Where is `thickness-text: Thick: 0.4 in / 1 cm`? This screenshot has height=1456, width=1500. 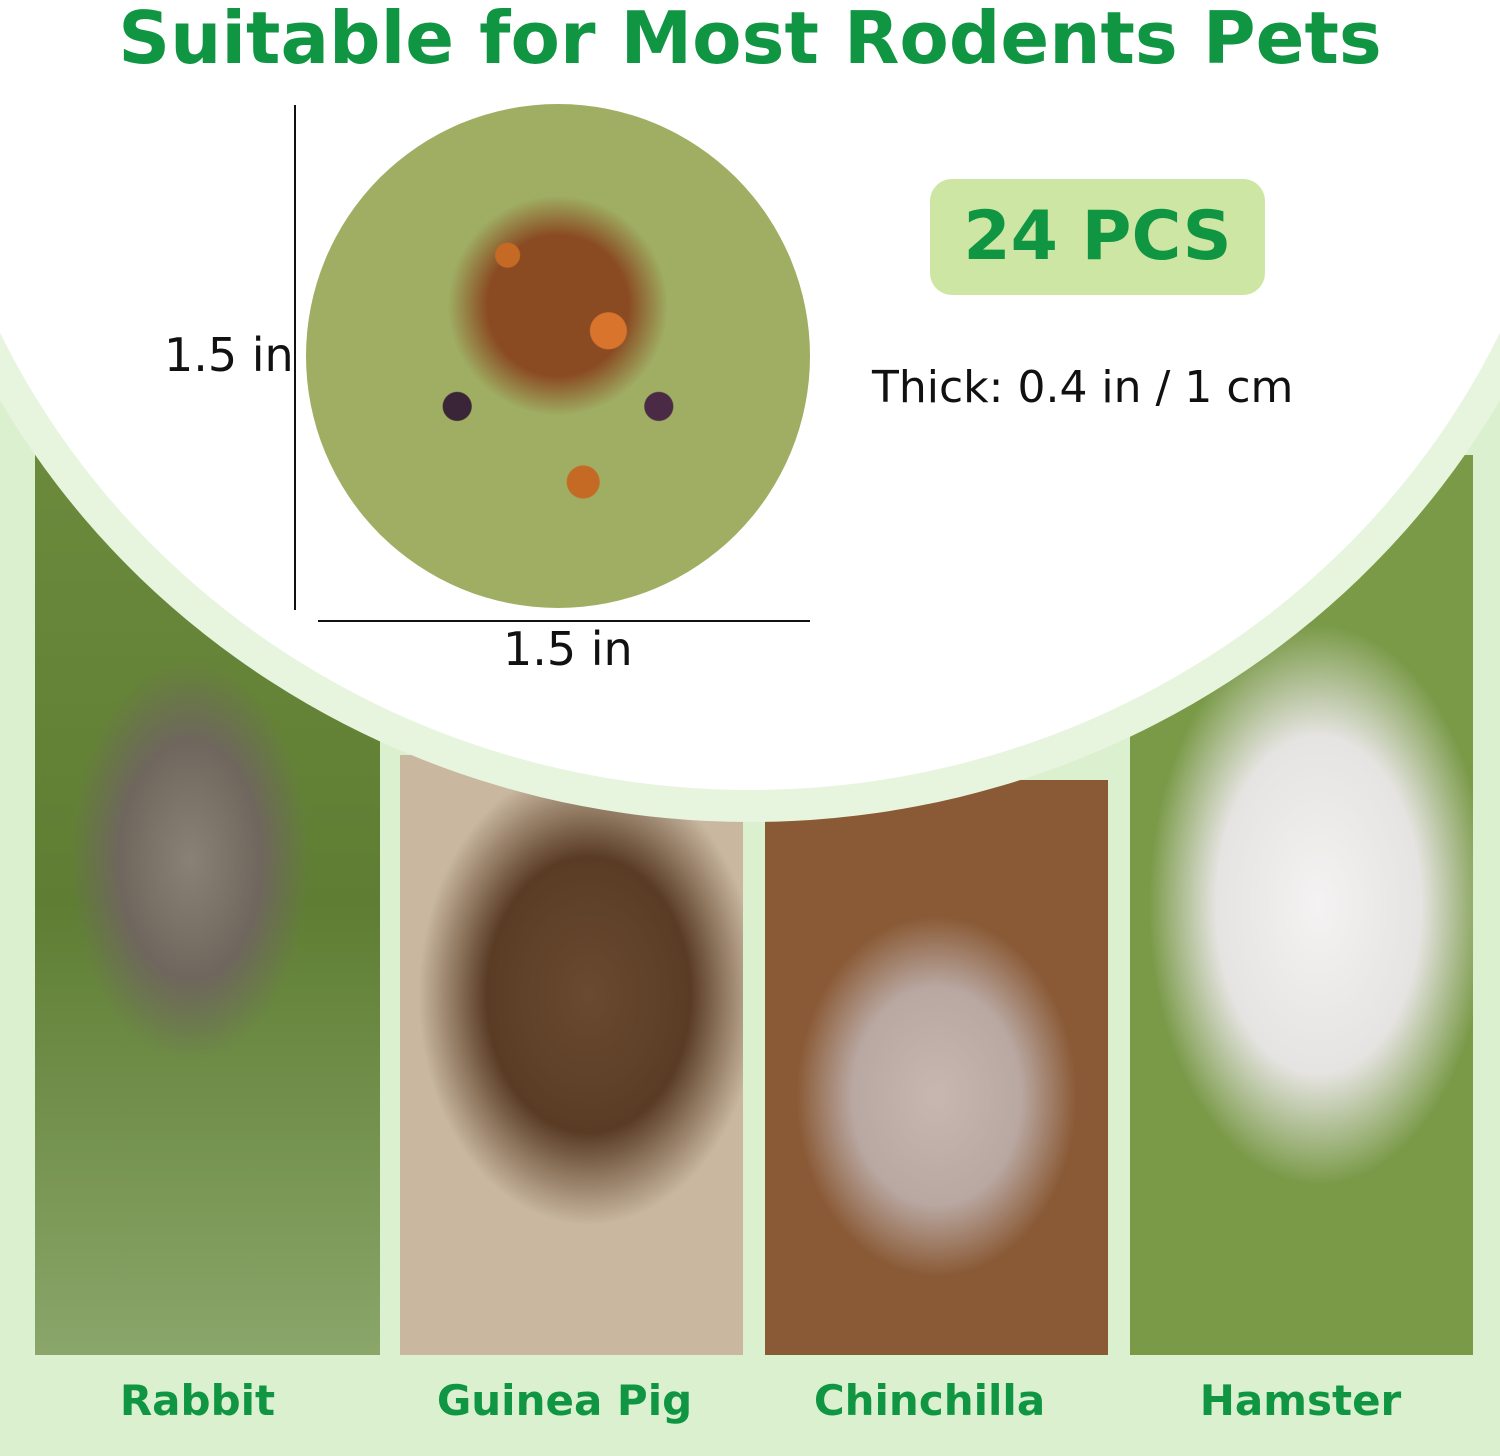
thickness-text: Thick: 0.4 in / 1 cm is located at coordinates (1083, 387).